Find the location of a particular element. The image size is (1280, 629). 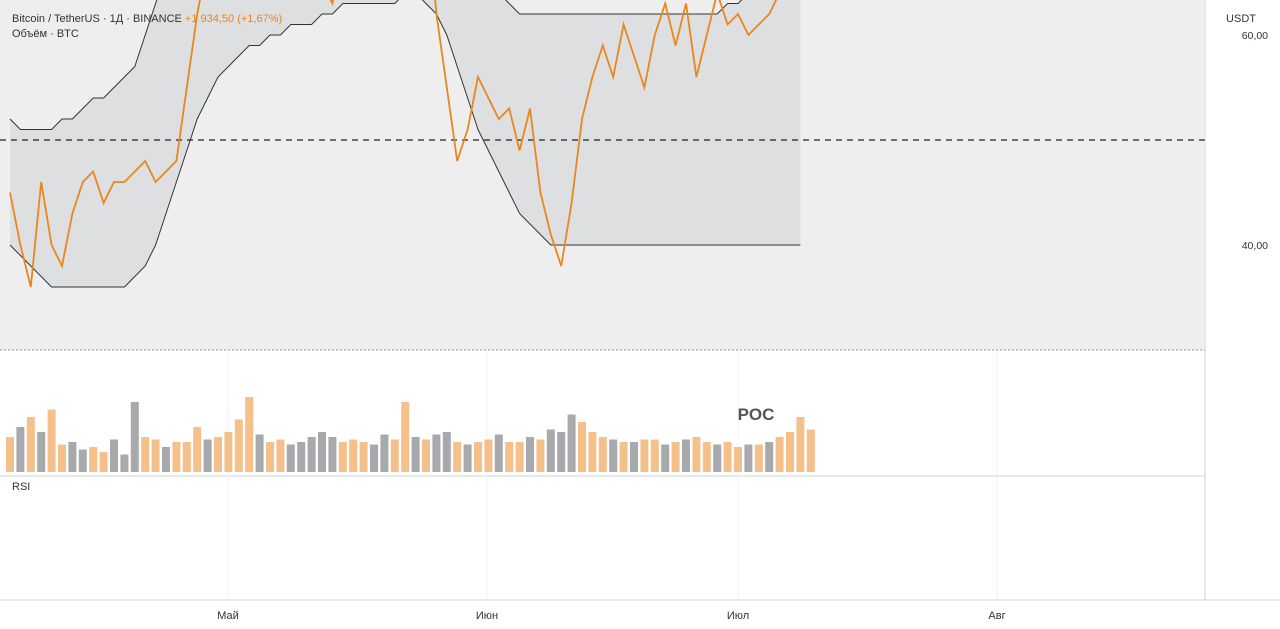

poc-annotation: POC is located at coordinates (756, 414).